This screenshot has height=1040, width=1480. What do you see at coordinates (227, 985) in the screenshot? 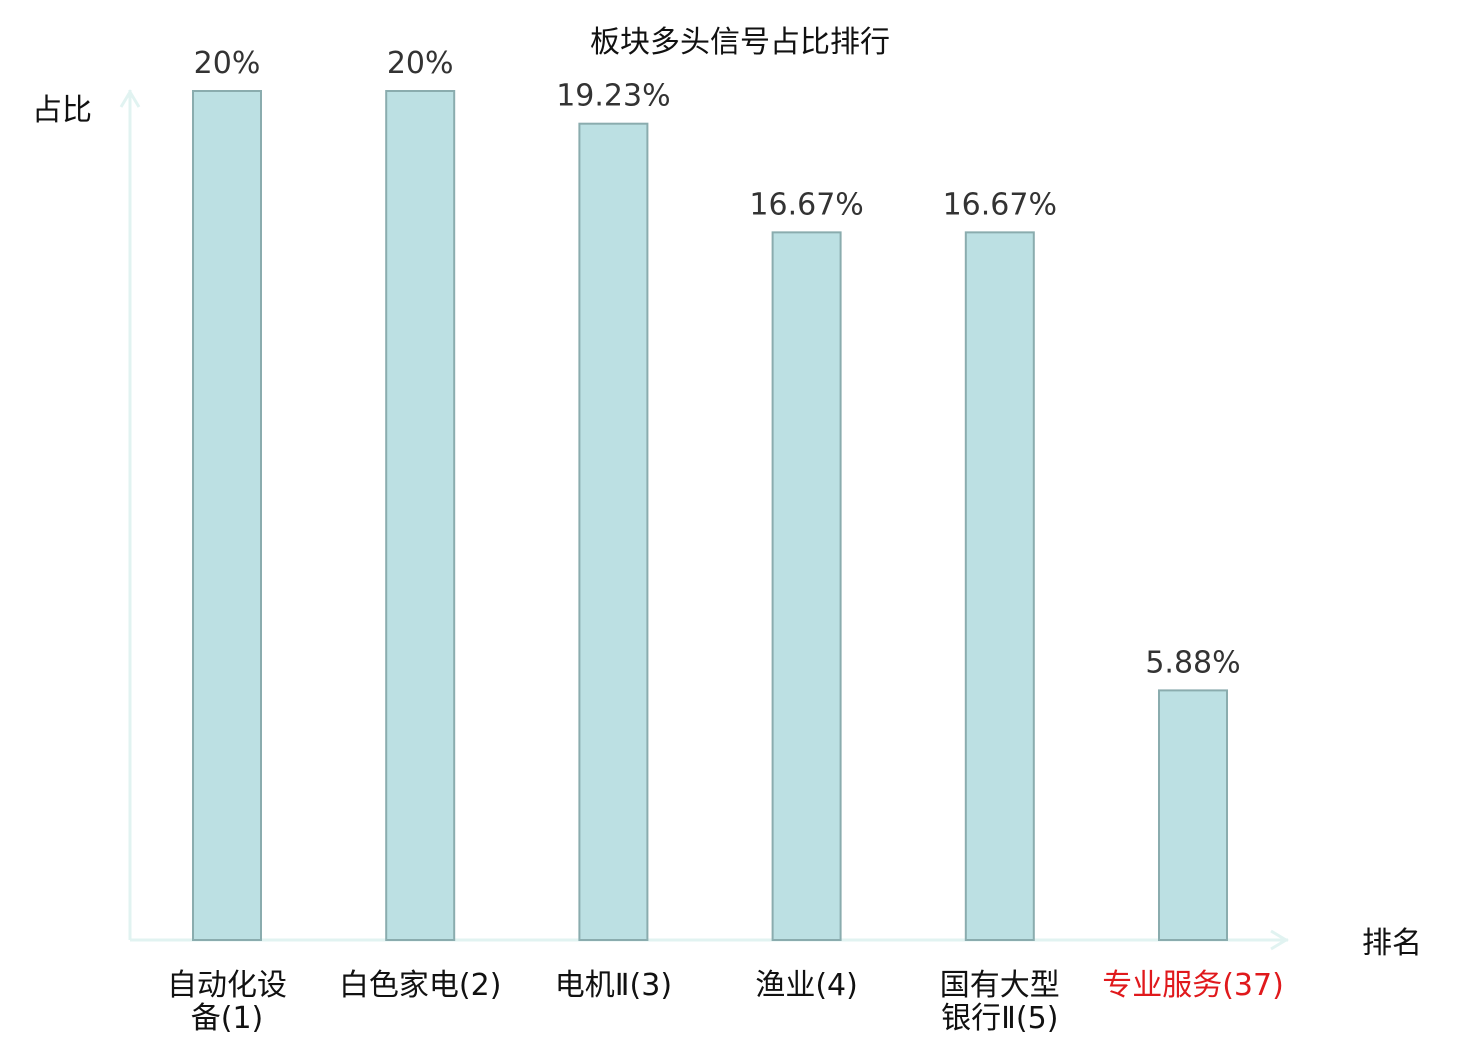
I see `category-label-line: 自动化设` at bounding box center [227, 985].